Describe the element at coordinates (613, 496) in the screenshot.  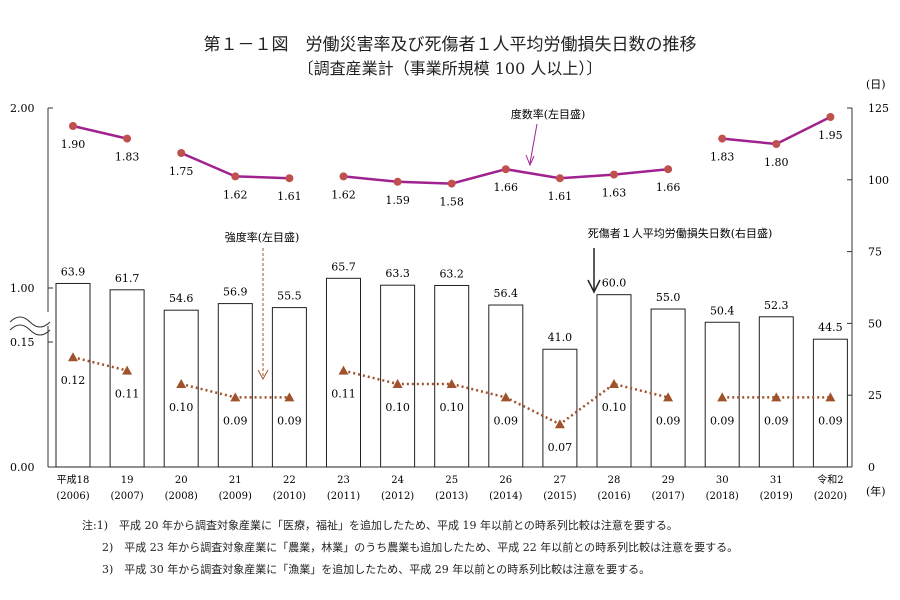
I see `x-tick-label-year: (2016)` at that location.